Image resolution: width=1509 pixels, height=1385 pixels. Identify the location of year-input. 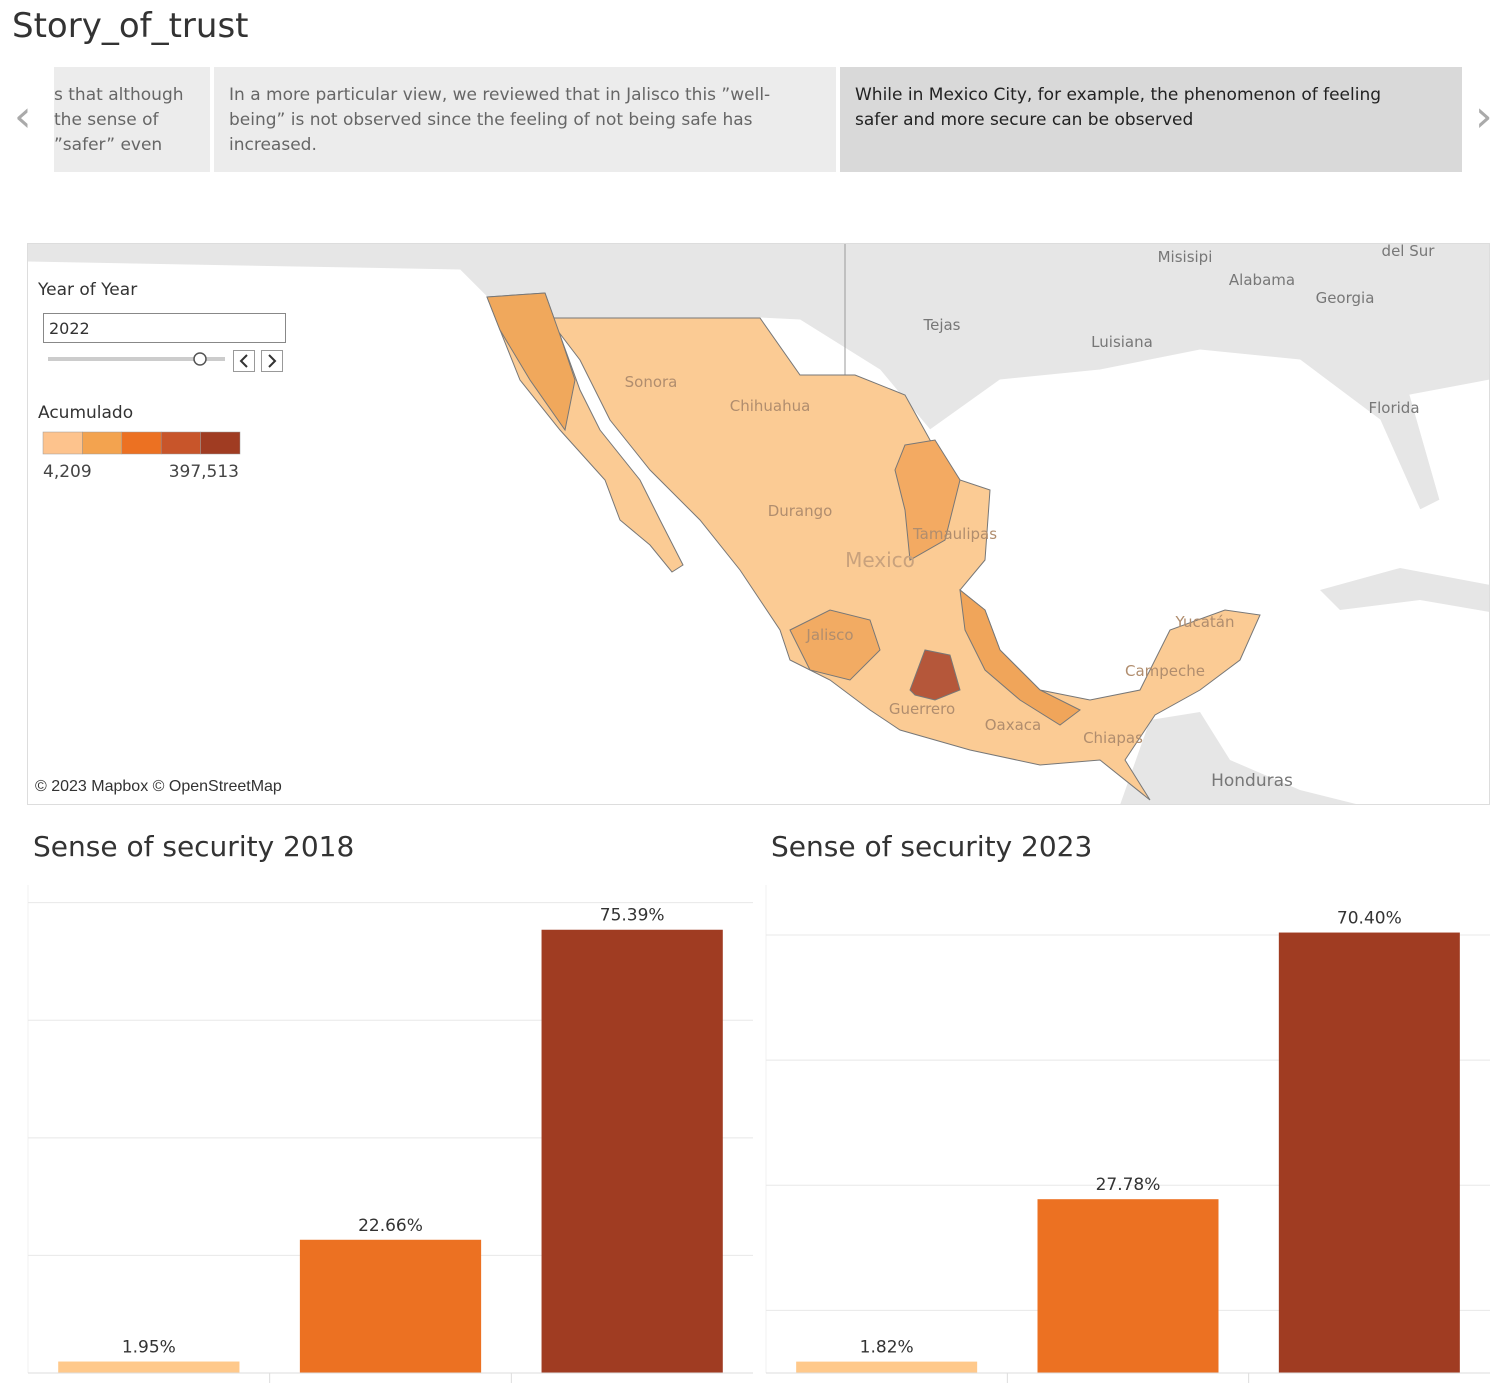
(164, 328).